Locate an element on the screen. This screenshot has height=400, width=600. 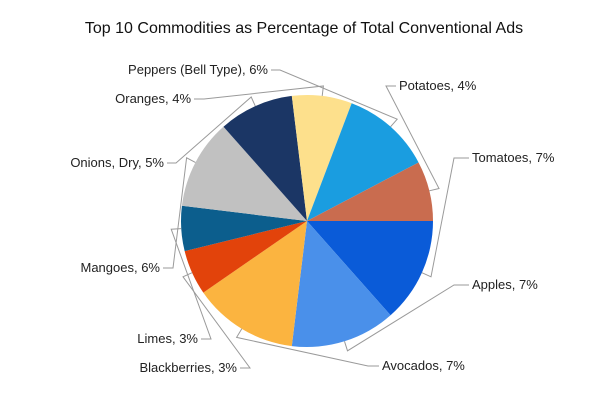
pie-slice-onions is located at coordinates (265, 158).